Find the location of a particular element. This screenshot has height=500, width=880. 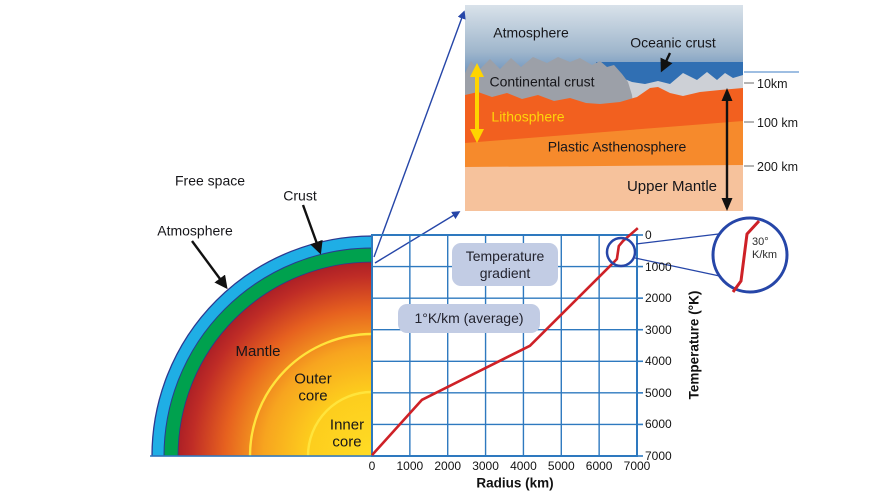

outer-core-label: Outer core is located at coordinates (313, 387).